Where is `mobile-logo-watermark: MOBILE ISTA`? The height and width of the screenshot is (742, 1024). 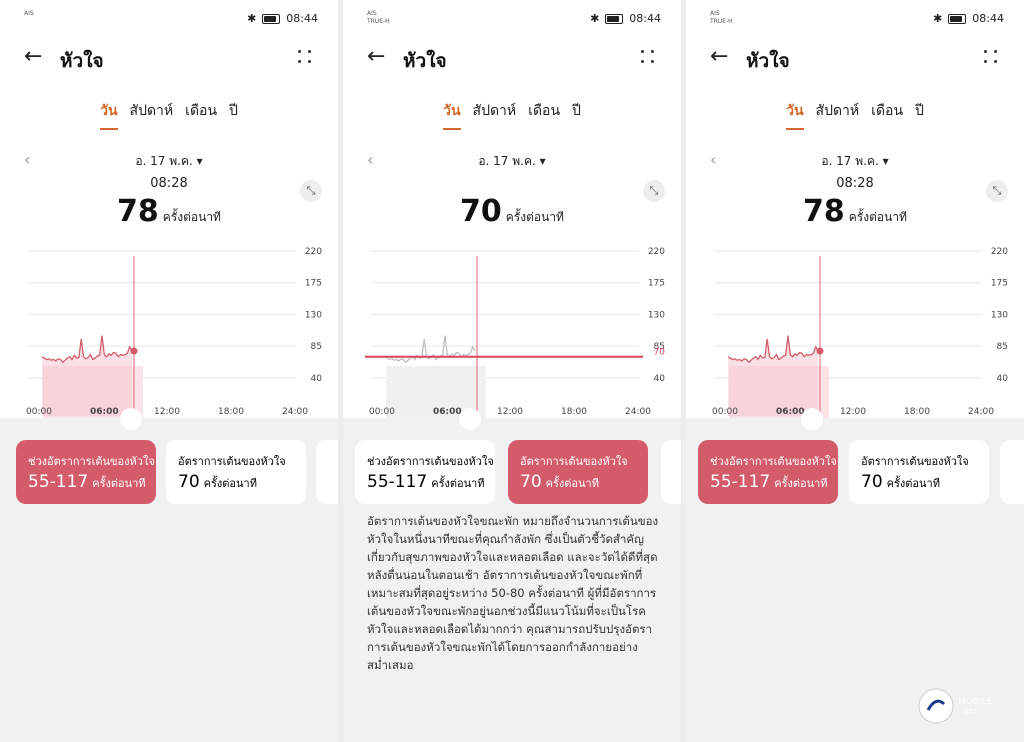
mobile-logo-watermark: MOBILE ISTA is located at coordinates (955, 706).